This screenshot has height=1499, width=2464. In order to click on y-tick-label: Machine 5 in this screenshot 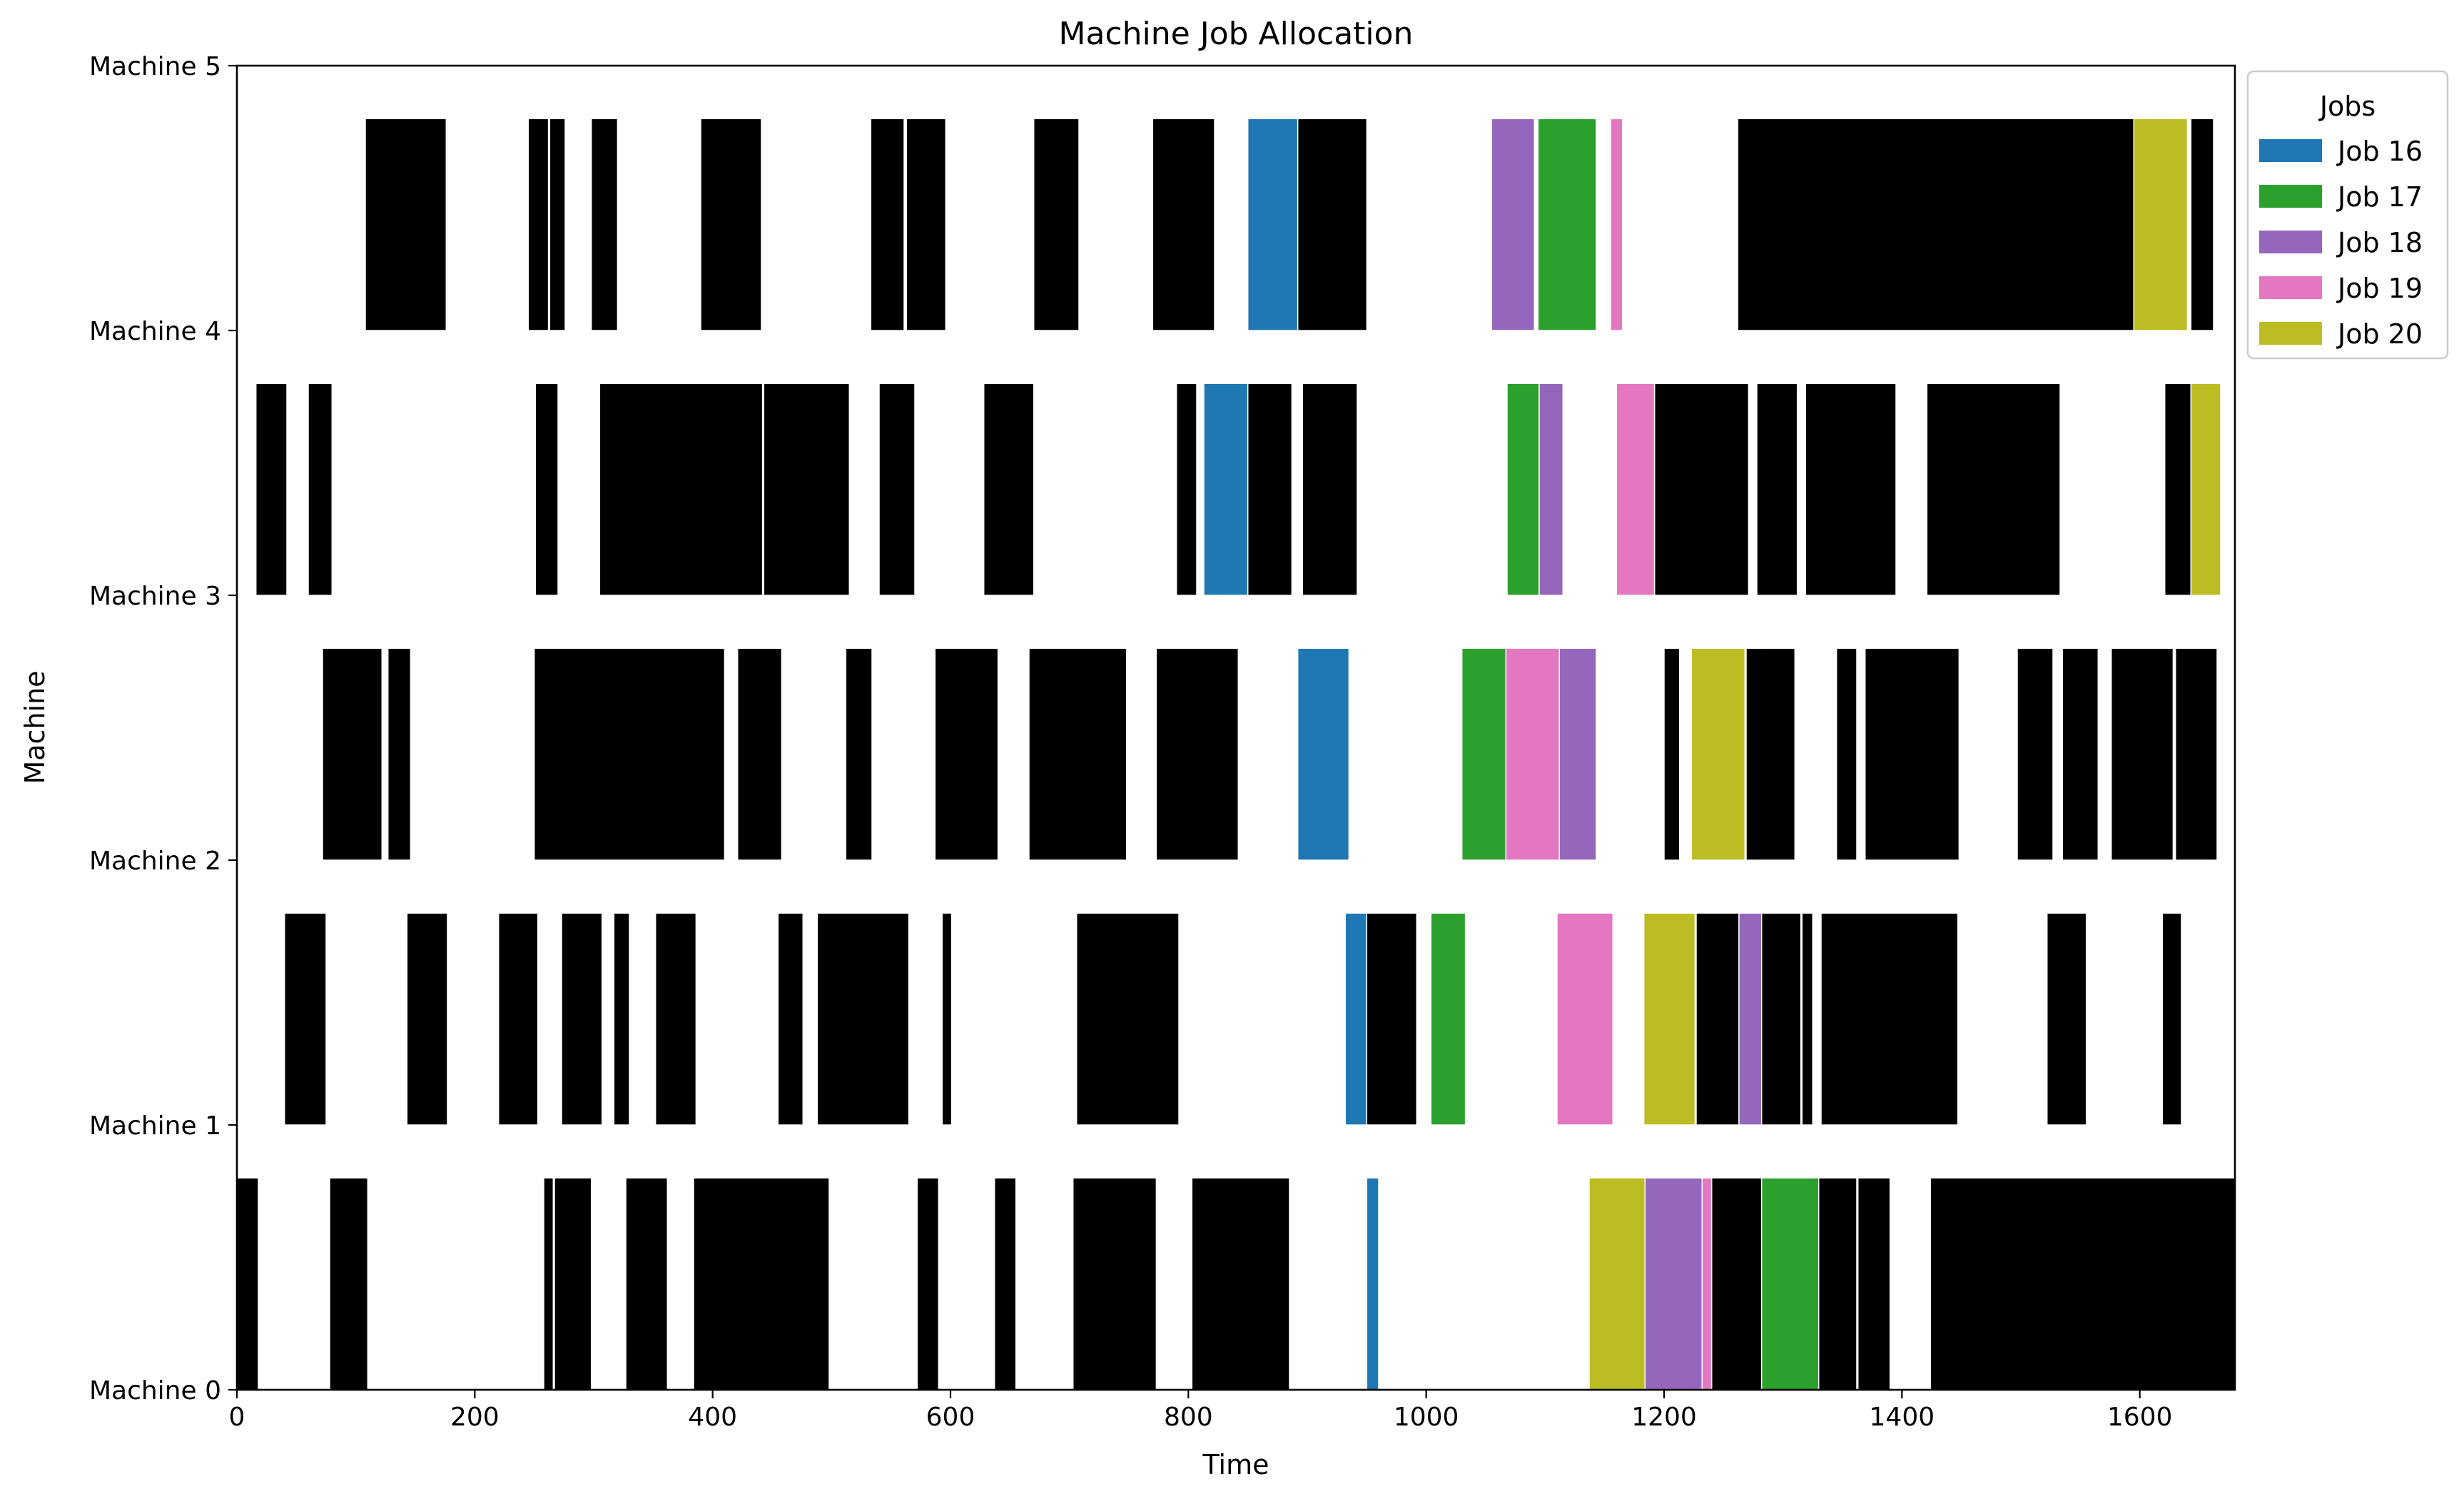, I will do `click(155, 66)`.